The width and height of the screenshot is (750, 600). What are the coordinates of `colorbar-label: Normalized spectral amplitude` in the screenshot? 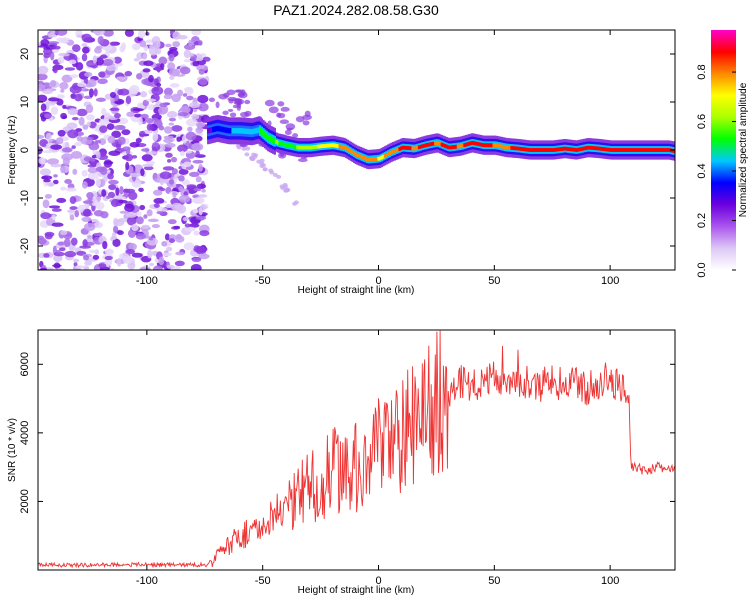 It's located at (743, 149).